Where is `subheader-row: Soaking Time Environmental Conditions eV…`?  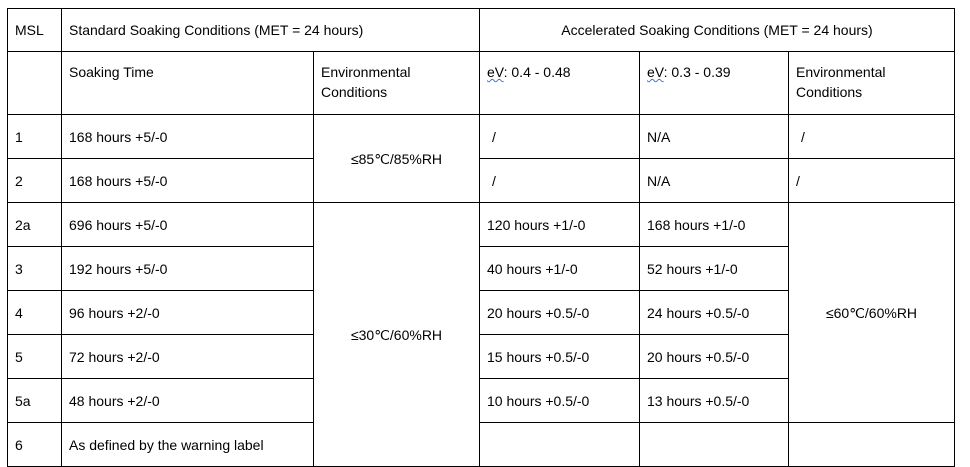
subheader-row: Soaking Time Environmental Conditions eV… is located at coordinates (481, 83).